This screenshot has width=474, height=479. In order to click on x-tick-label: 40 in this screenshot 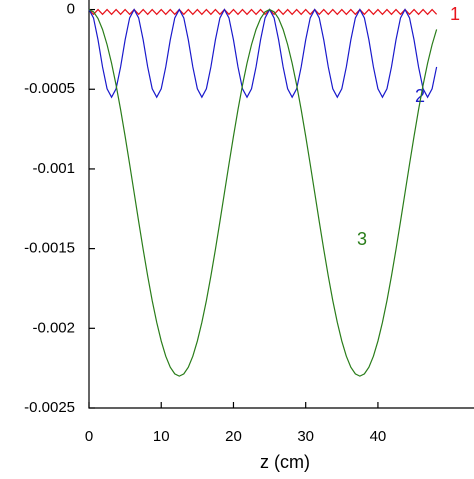, I will do `click(378, 436)`.